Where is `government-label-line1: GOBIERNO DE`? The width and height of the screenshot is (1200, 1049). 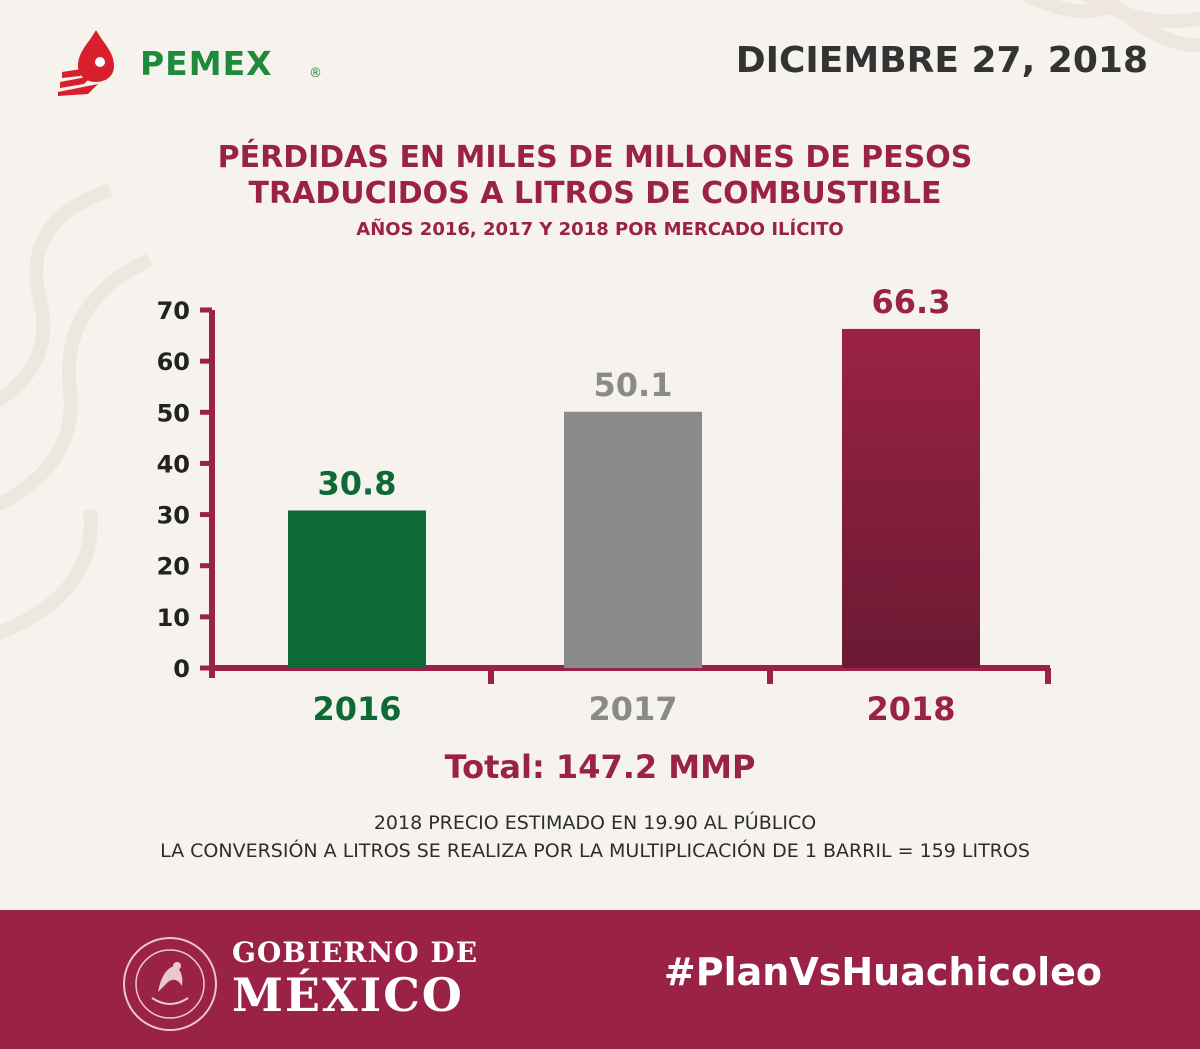
government-label-line1: GOBIERNO DE is located at coordinates (355, 952).